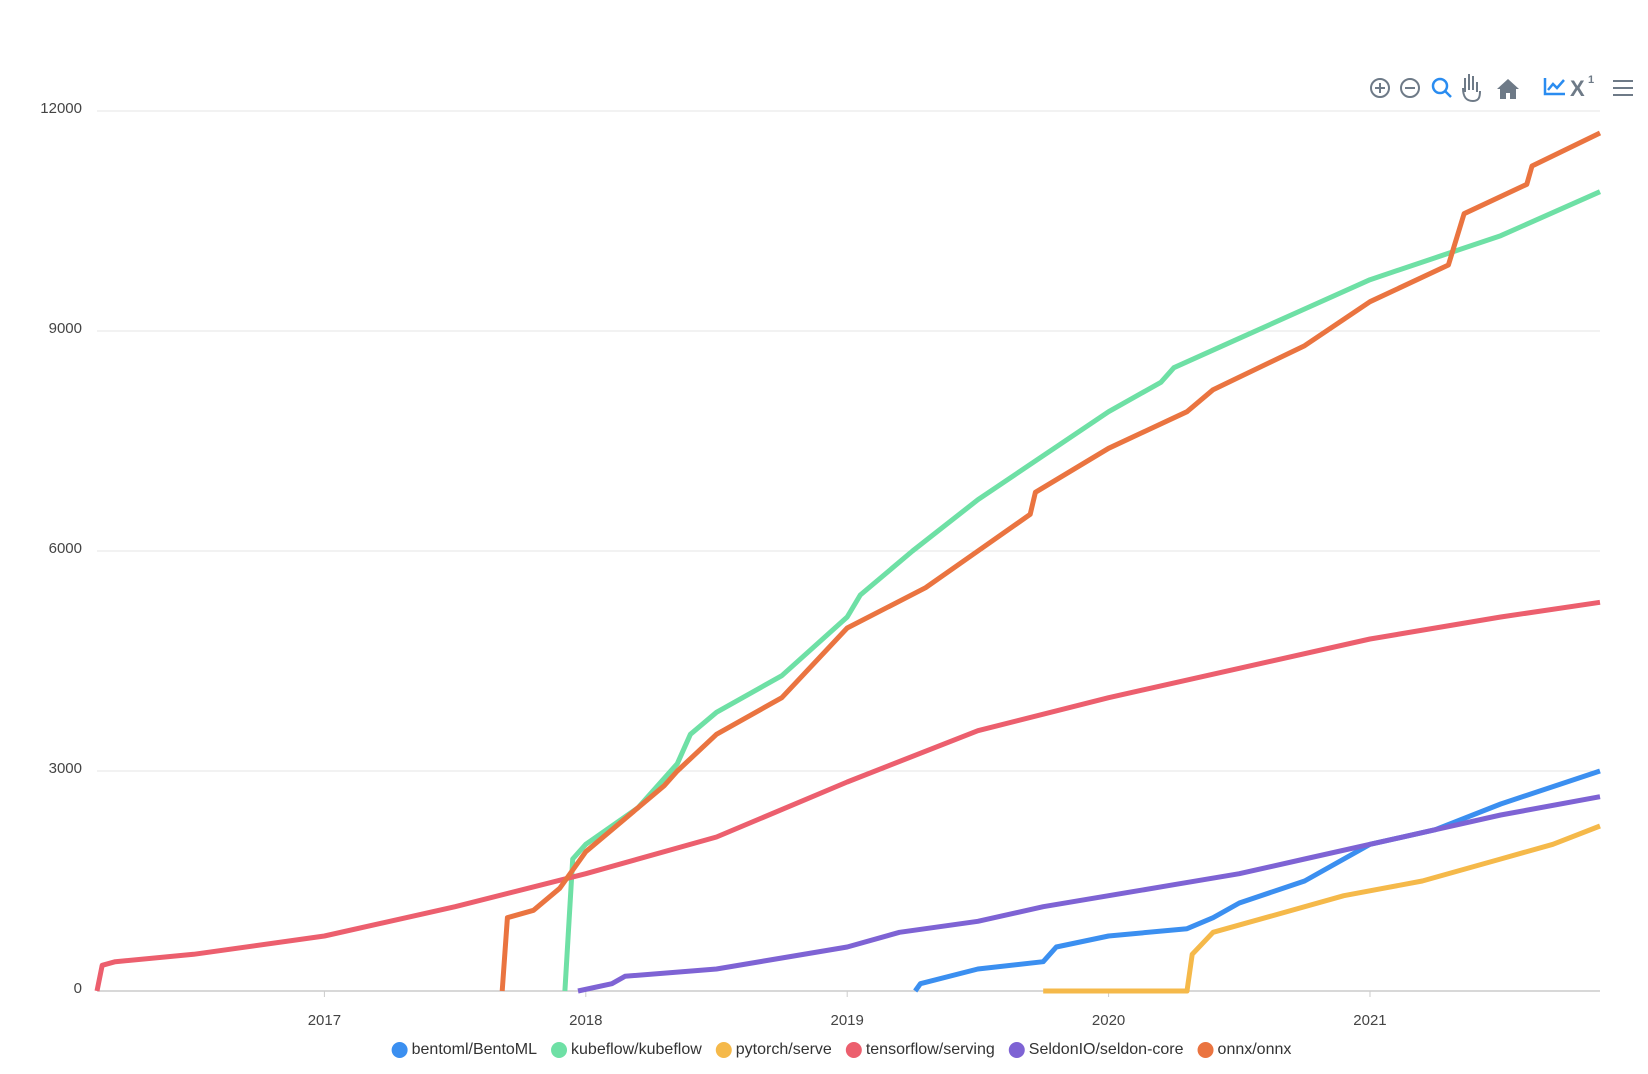 The height and width of the screenshot is (1074, 1648). I want to click on svg-text: X, so click(1577, 88).